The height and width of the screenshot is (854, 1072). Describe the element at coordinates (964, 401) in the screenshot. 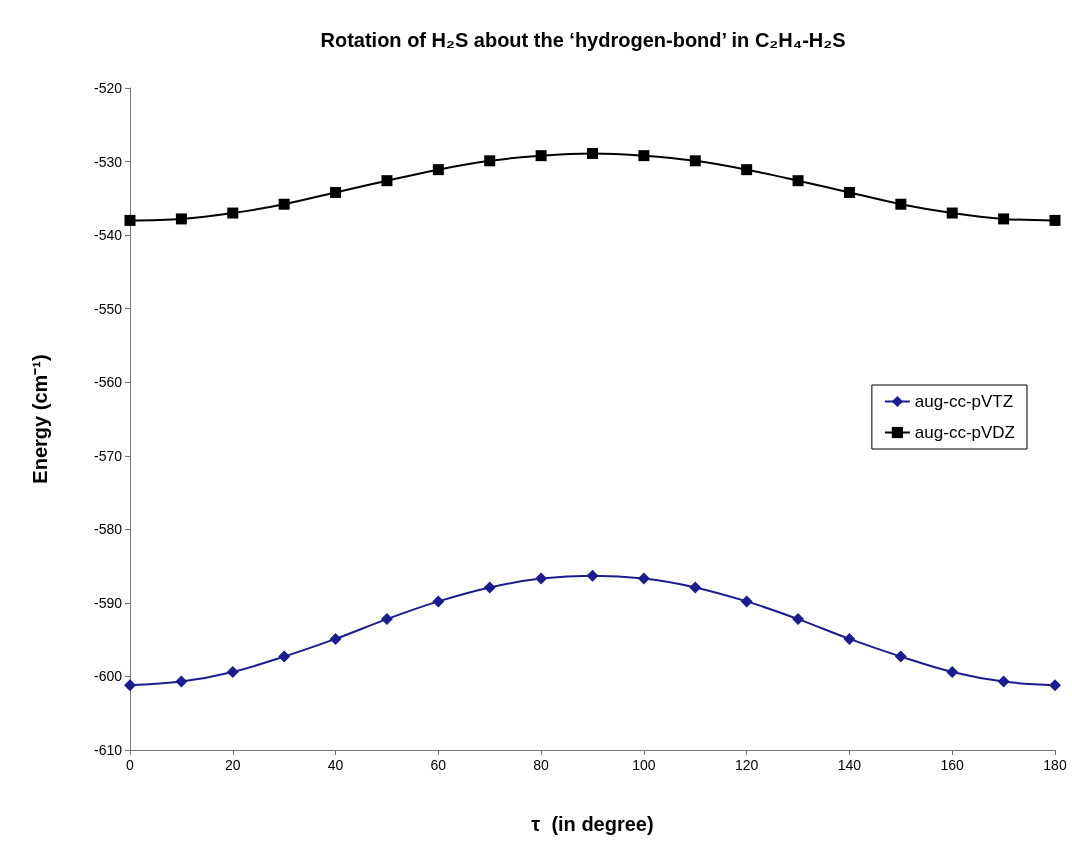

I see `legend-label: aug-cc-pVTZ` at that location.